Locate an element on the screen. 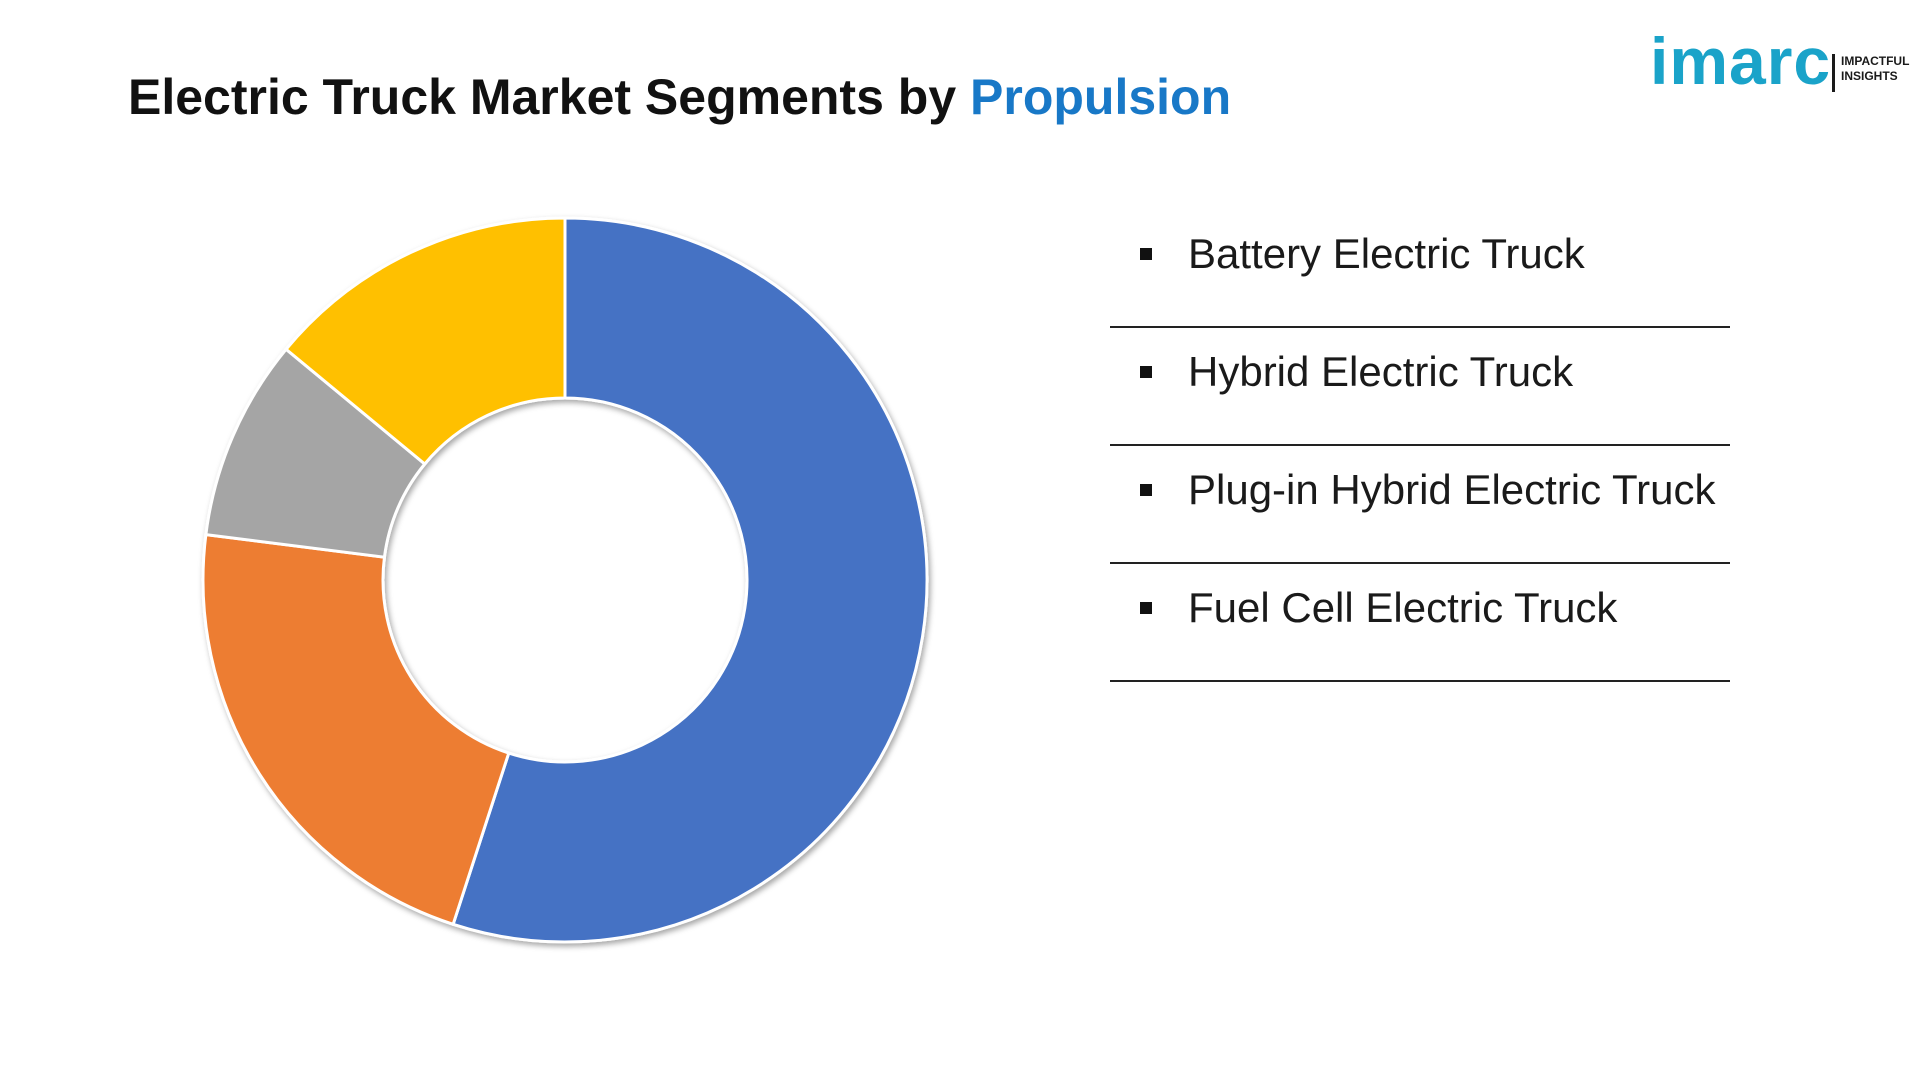 The height and width of the screenshot is (1080, 1920). legend-label: Battery Electric Truck is located at coordinates (1386, 253).